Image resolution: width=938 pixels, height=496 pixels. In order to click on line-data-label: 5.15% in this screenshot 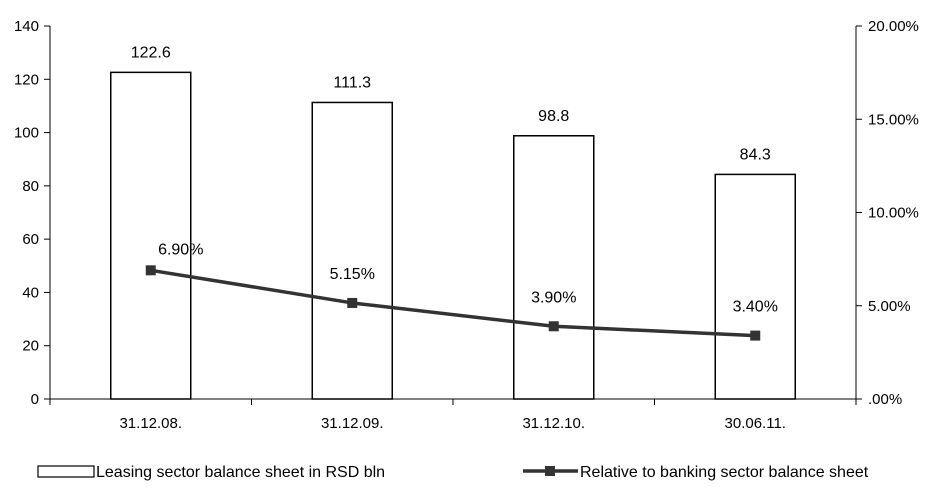, I will do `click(352, 274)`.